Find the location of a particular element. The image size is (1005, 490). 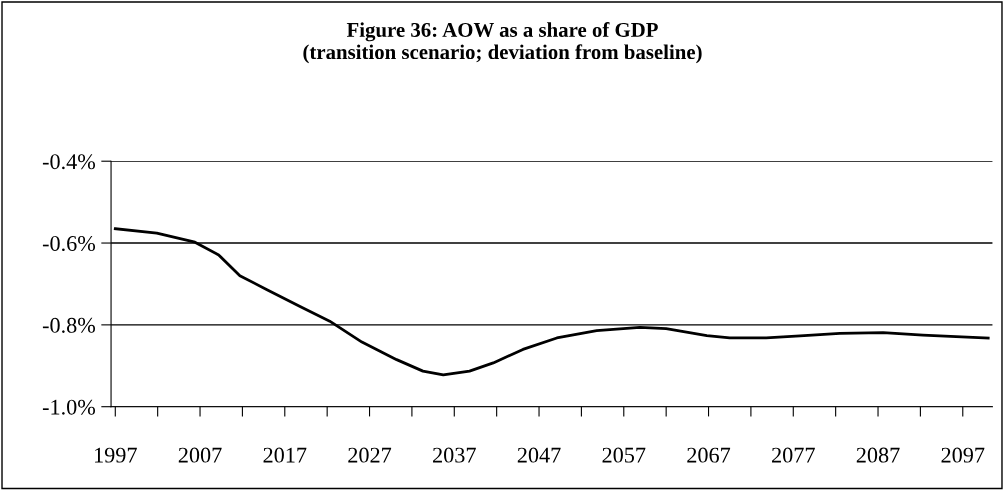

y-tick-label: -1.0% is located at coordinates (69, 407).